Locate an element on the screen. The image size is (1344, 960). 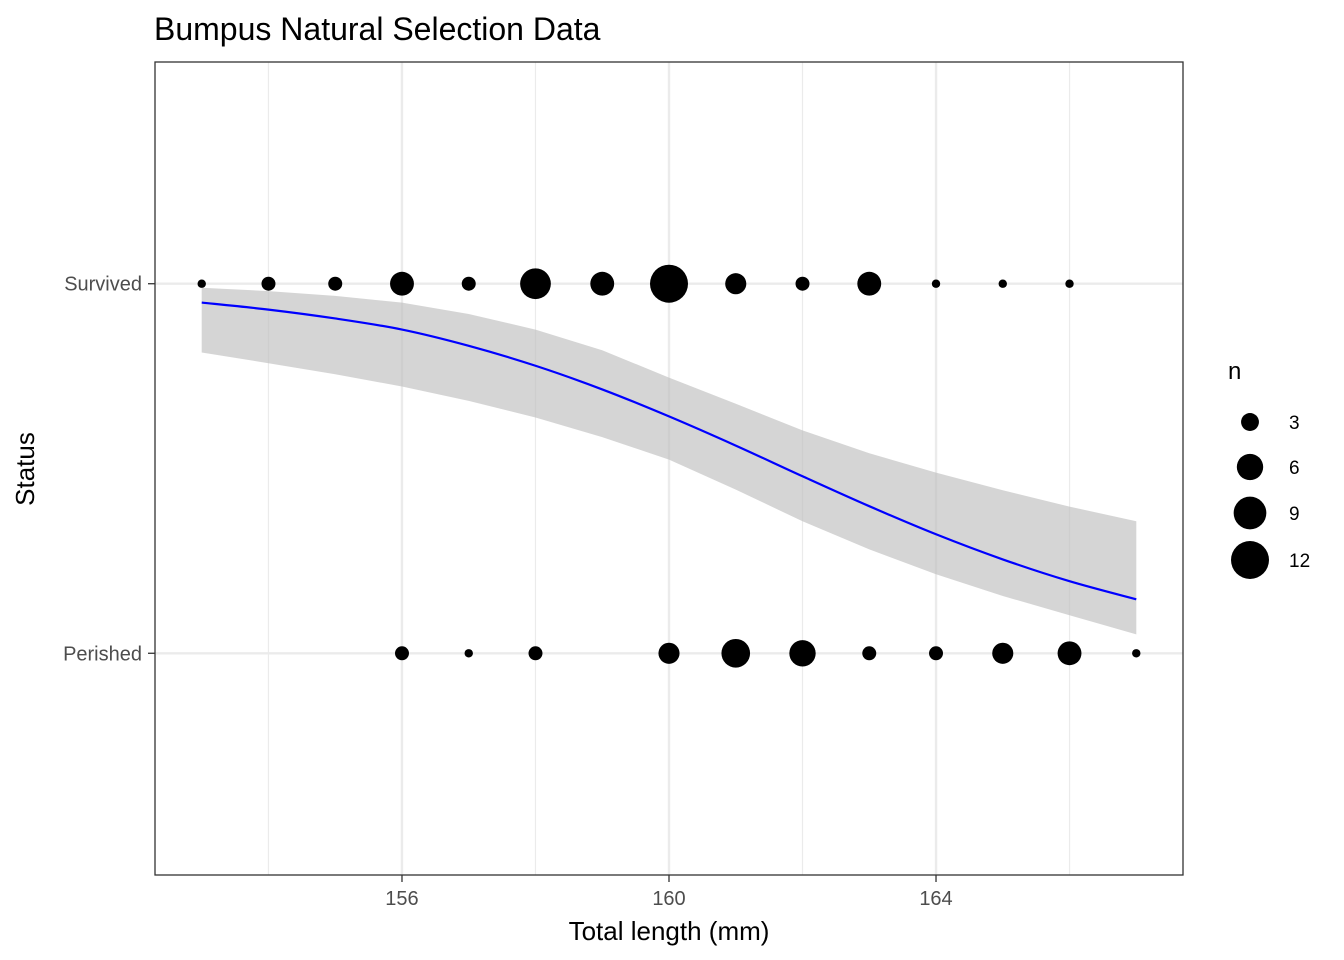
legend-key-label: 3 is located at coordinates (1294, 423).